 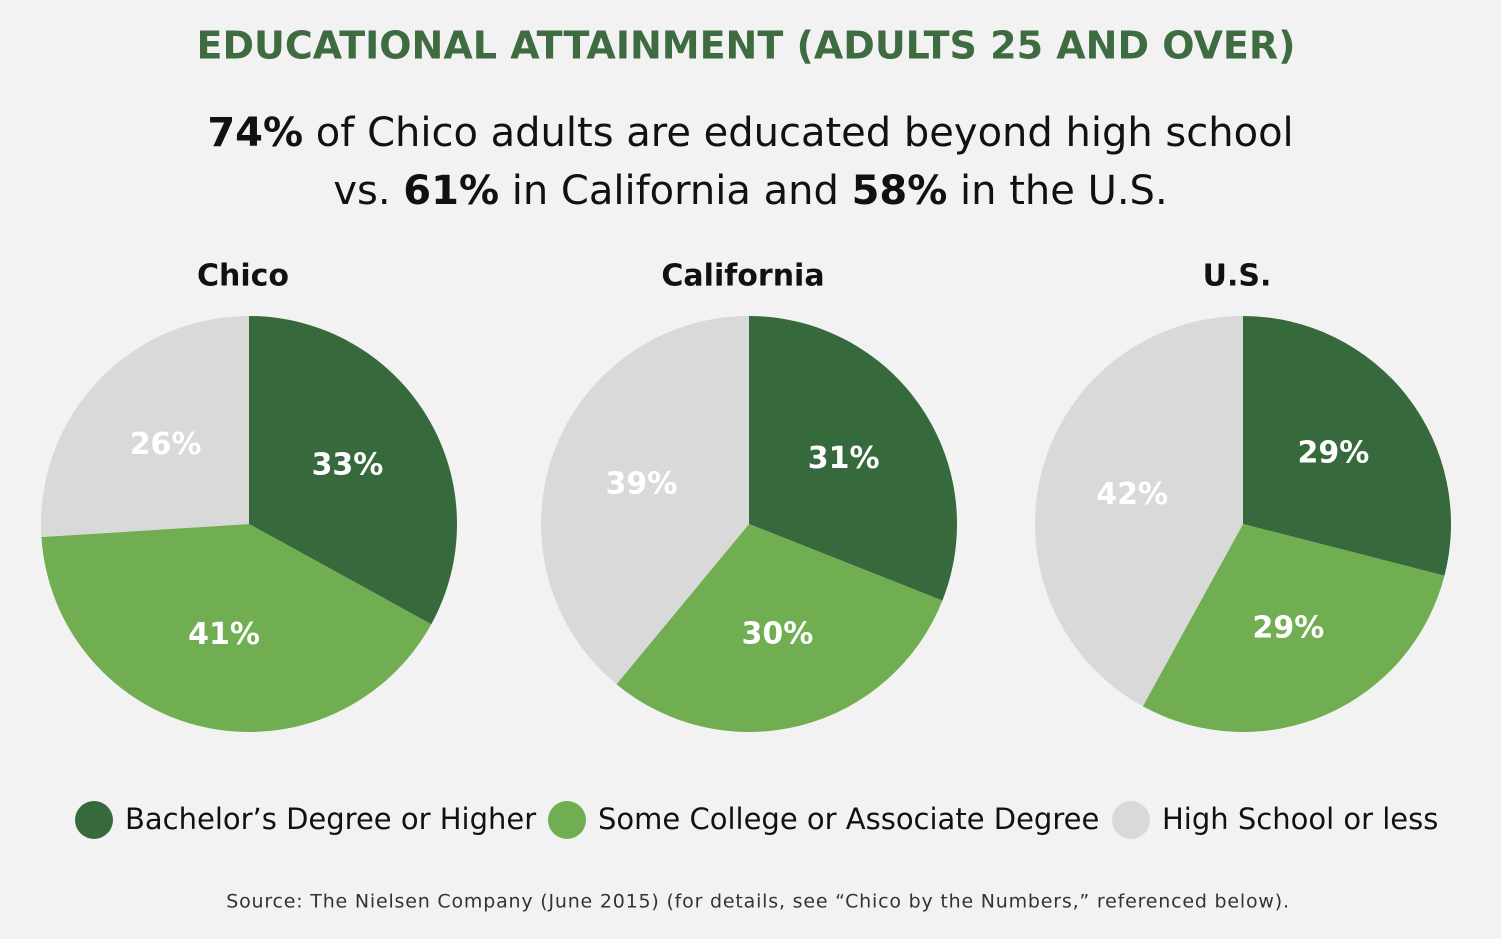 I want to click on pie-title: Chico, so click(x=243, y=276).